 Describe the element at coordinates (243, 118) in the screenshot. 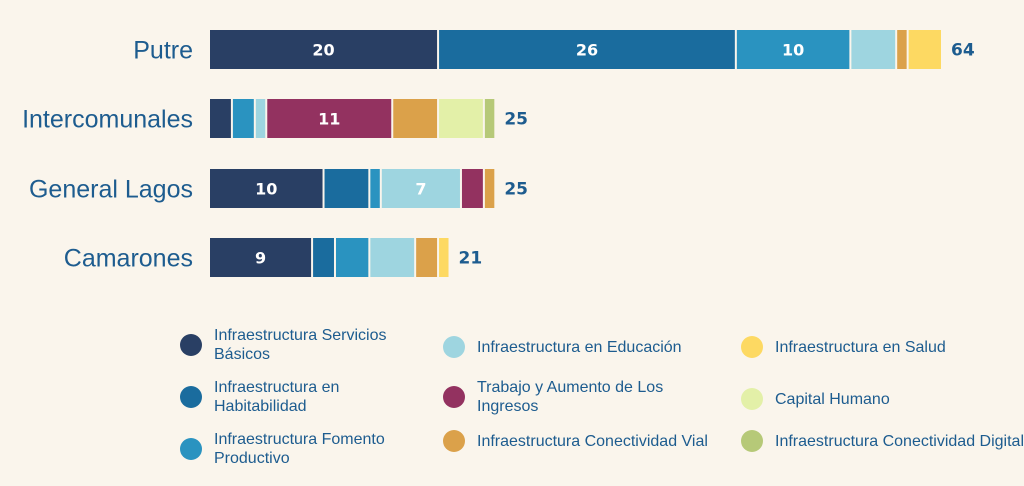

I see `bar-segment-intercomunales-infraestructura-fomento-productivo` at that location.